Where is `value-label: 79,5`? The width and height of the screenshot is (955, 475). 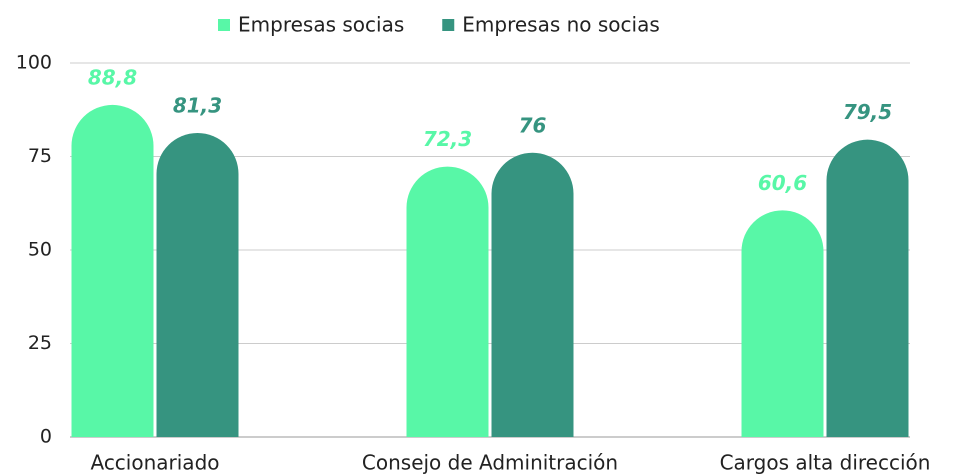
value-label: 79,5 is located at coordinates (867, 112).